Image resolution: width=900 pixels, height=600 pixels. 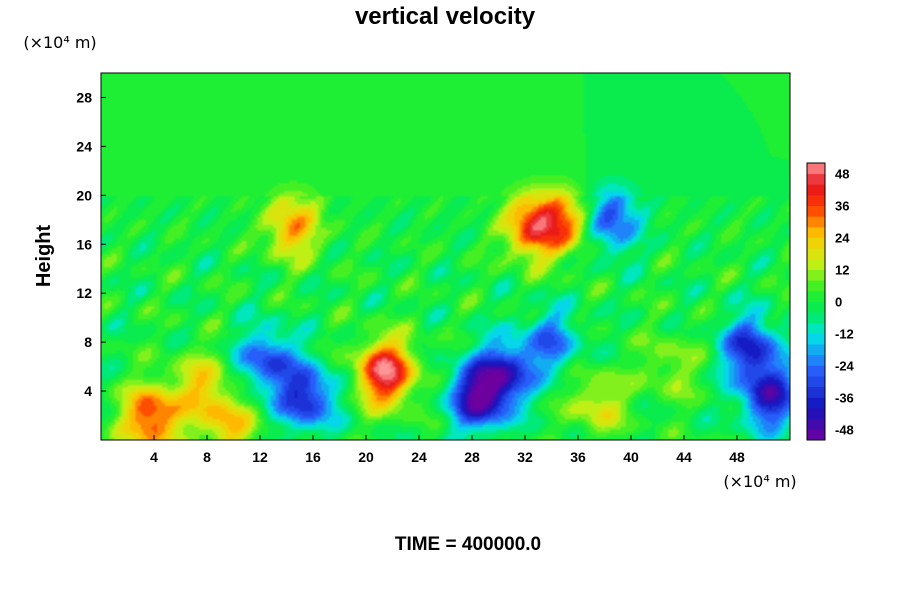 I want to click on y-tick-label: 12, so click(x=84, y=293).